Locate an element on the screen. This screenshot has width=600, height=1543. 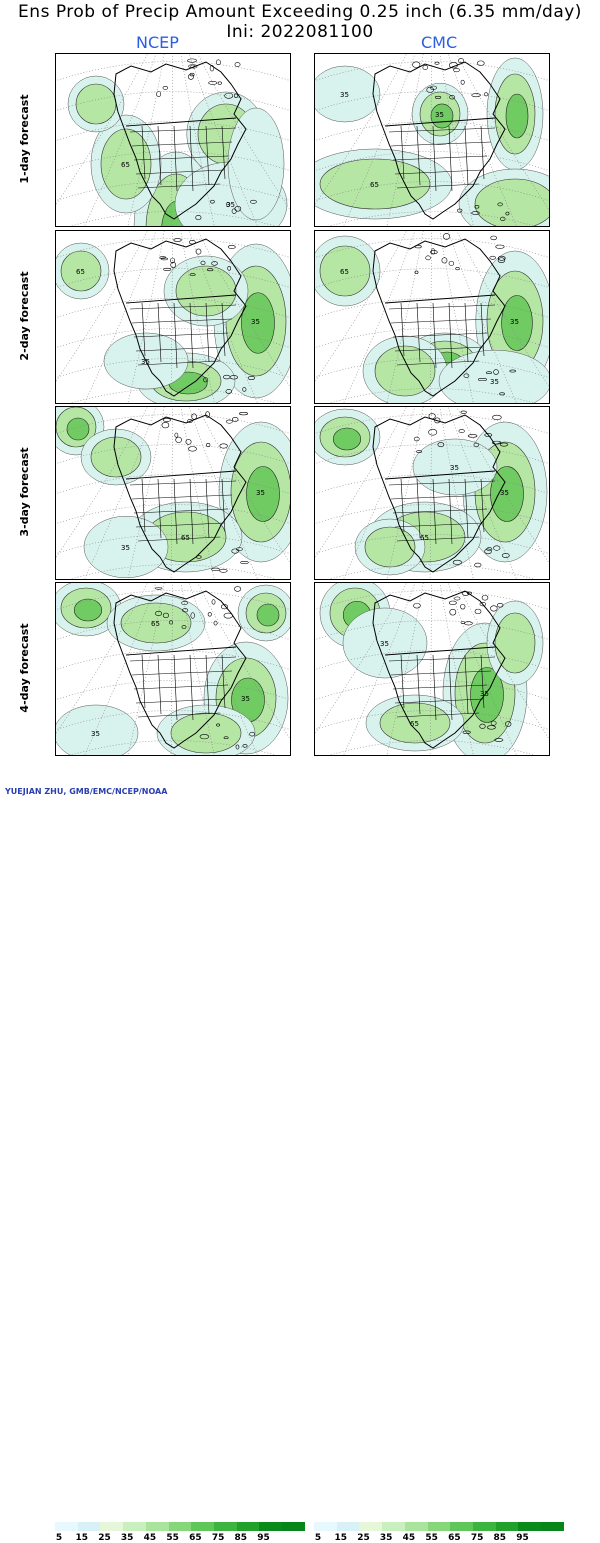
model-label-cmc: CMC is located at coordinates (439, 42).